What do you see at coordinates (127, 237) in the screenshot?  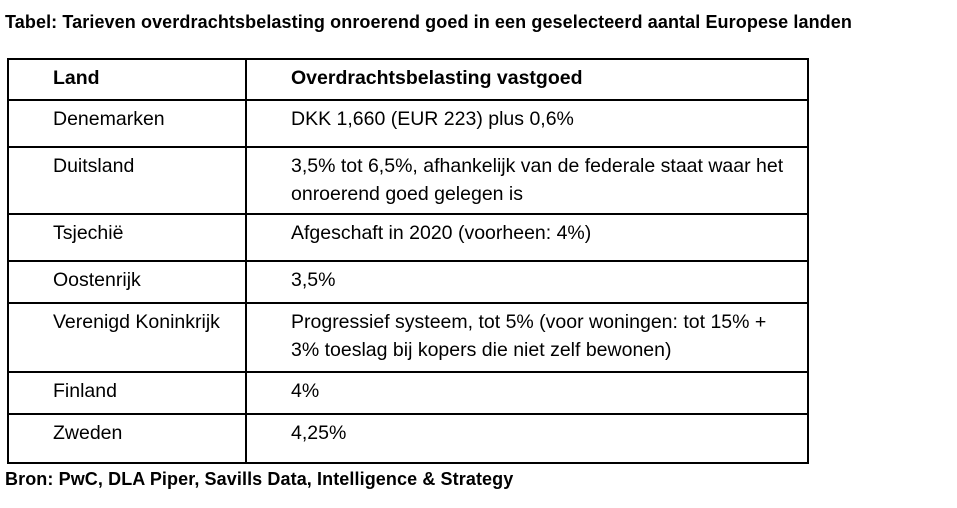 I see `country-cell: Tsjechië` at bounding box center [127, 237].